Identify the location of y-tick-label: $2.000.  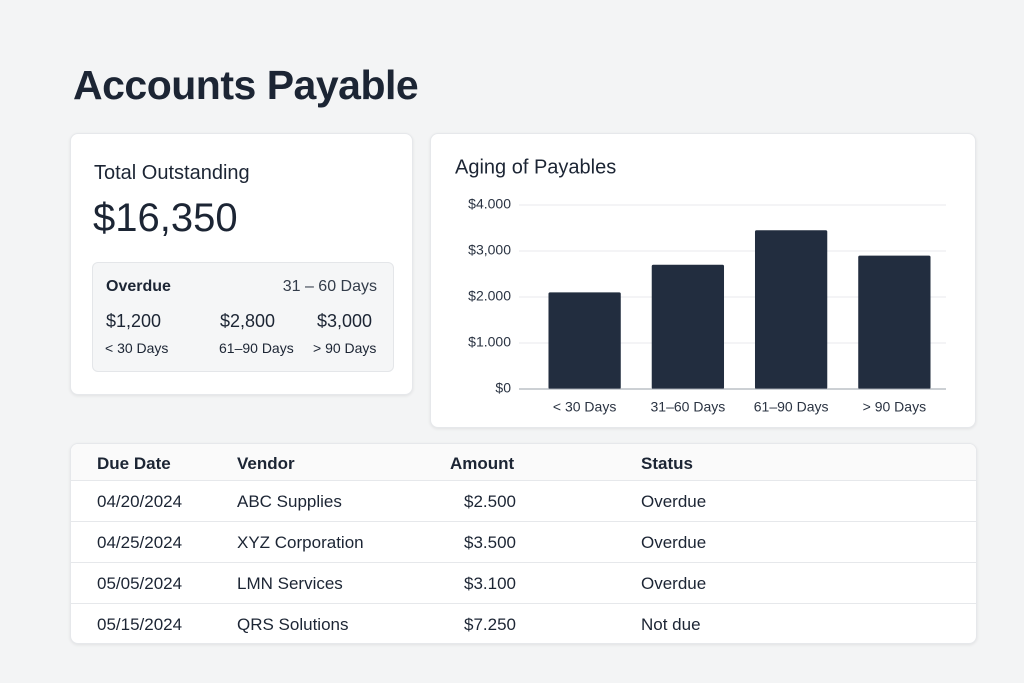
(489, 296).